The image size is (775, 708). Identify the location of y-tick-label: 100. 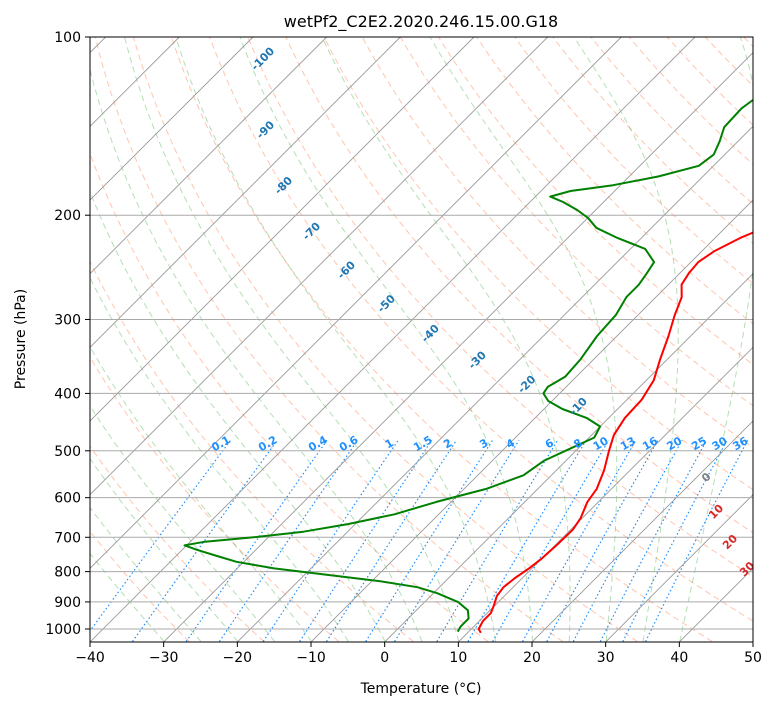
(67, 38).